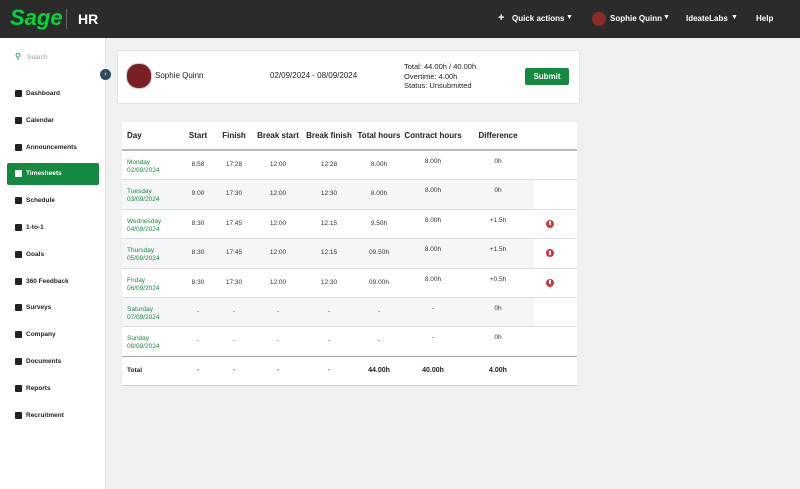  What do you see at coordinates (143, 317) in the screenshot?
I see `day-date: 07/09/2024` at bounding box center [143, 317].